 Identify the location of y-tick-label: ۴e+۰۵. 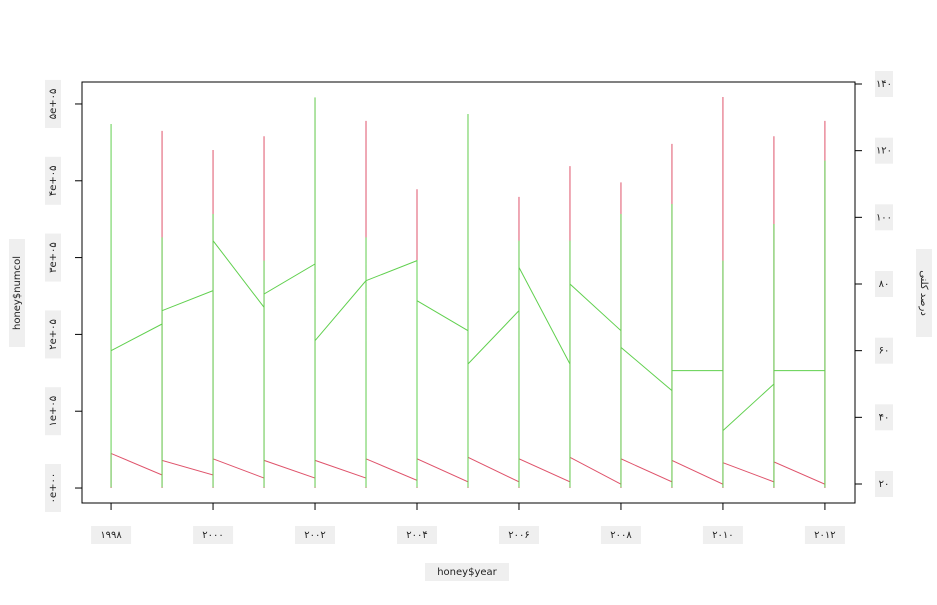
(53, 180).